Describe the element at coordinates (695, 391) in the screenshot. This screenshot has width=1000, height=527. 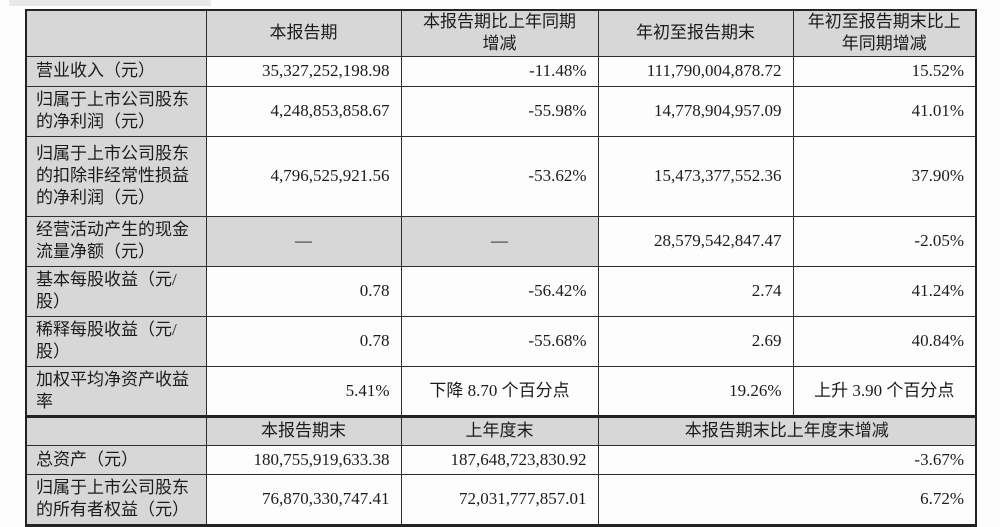
I see `value-ytd: 19.26%` at that location.